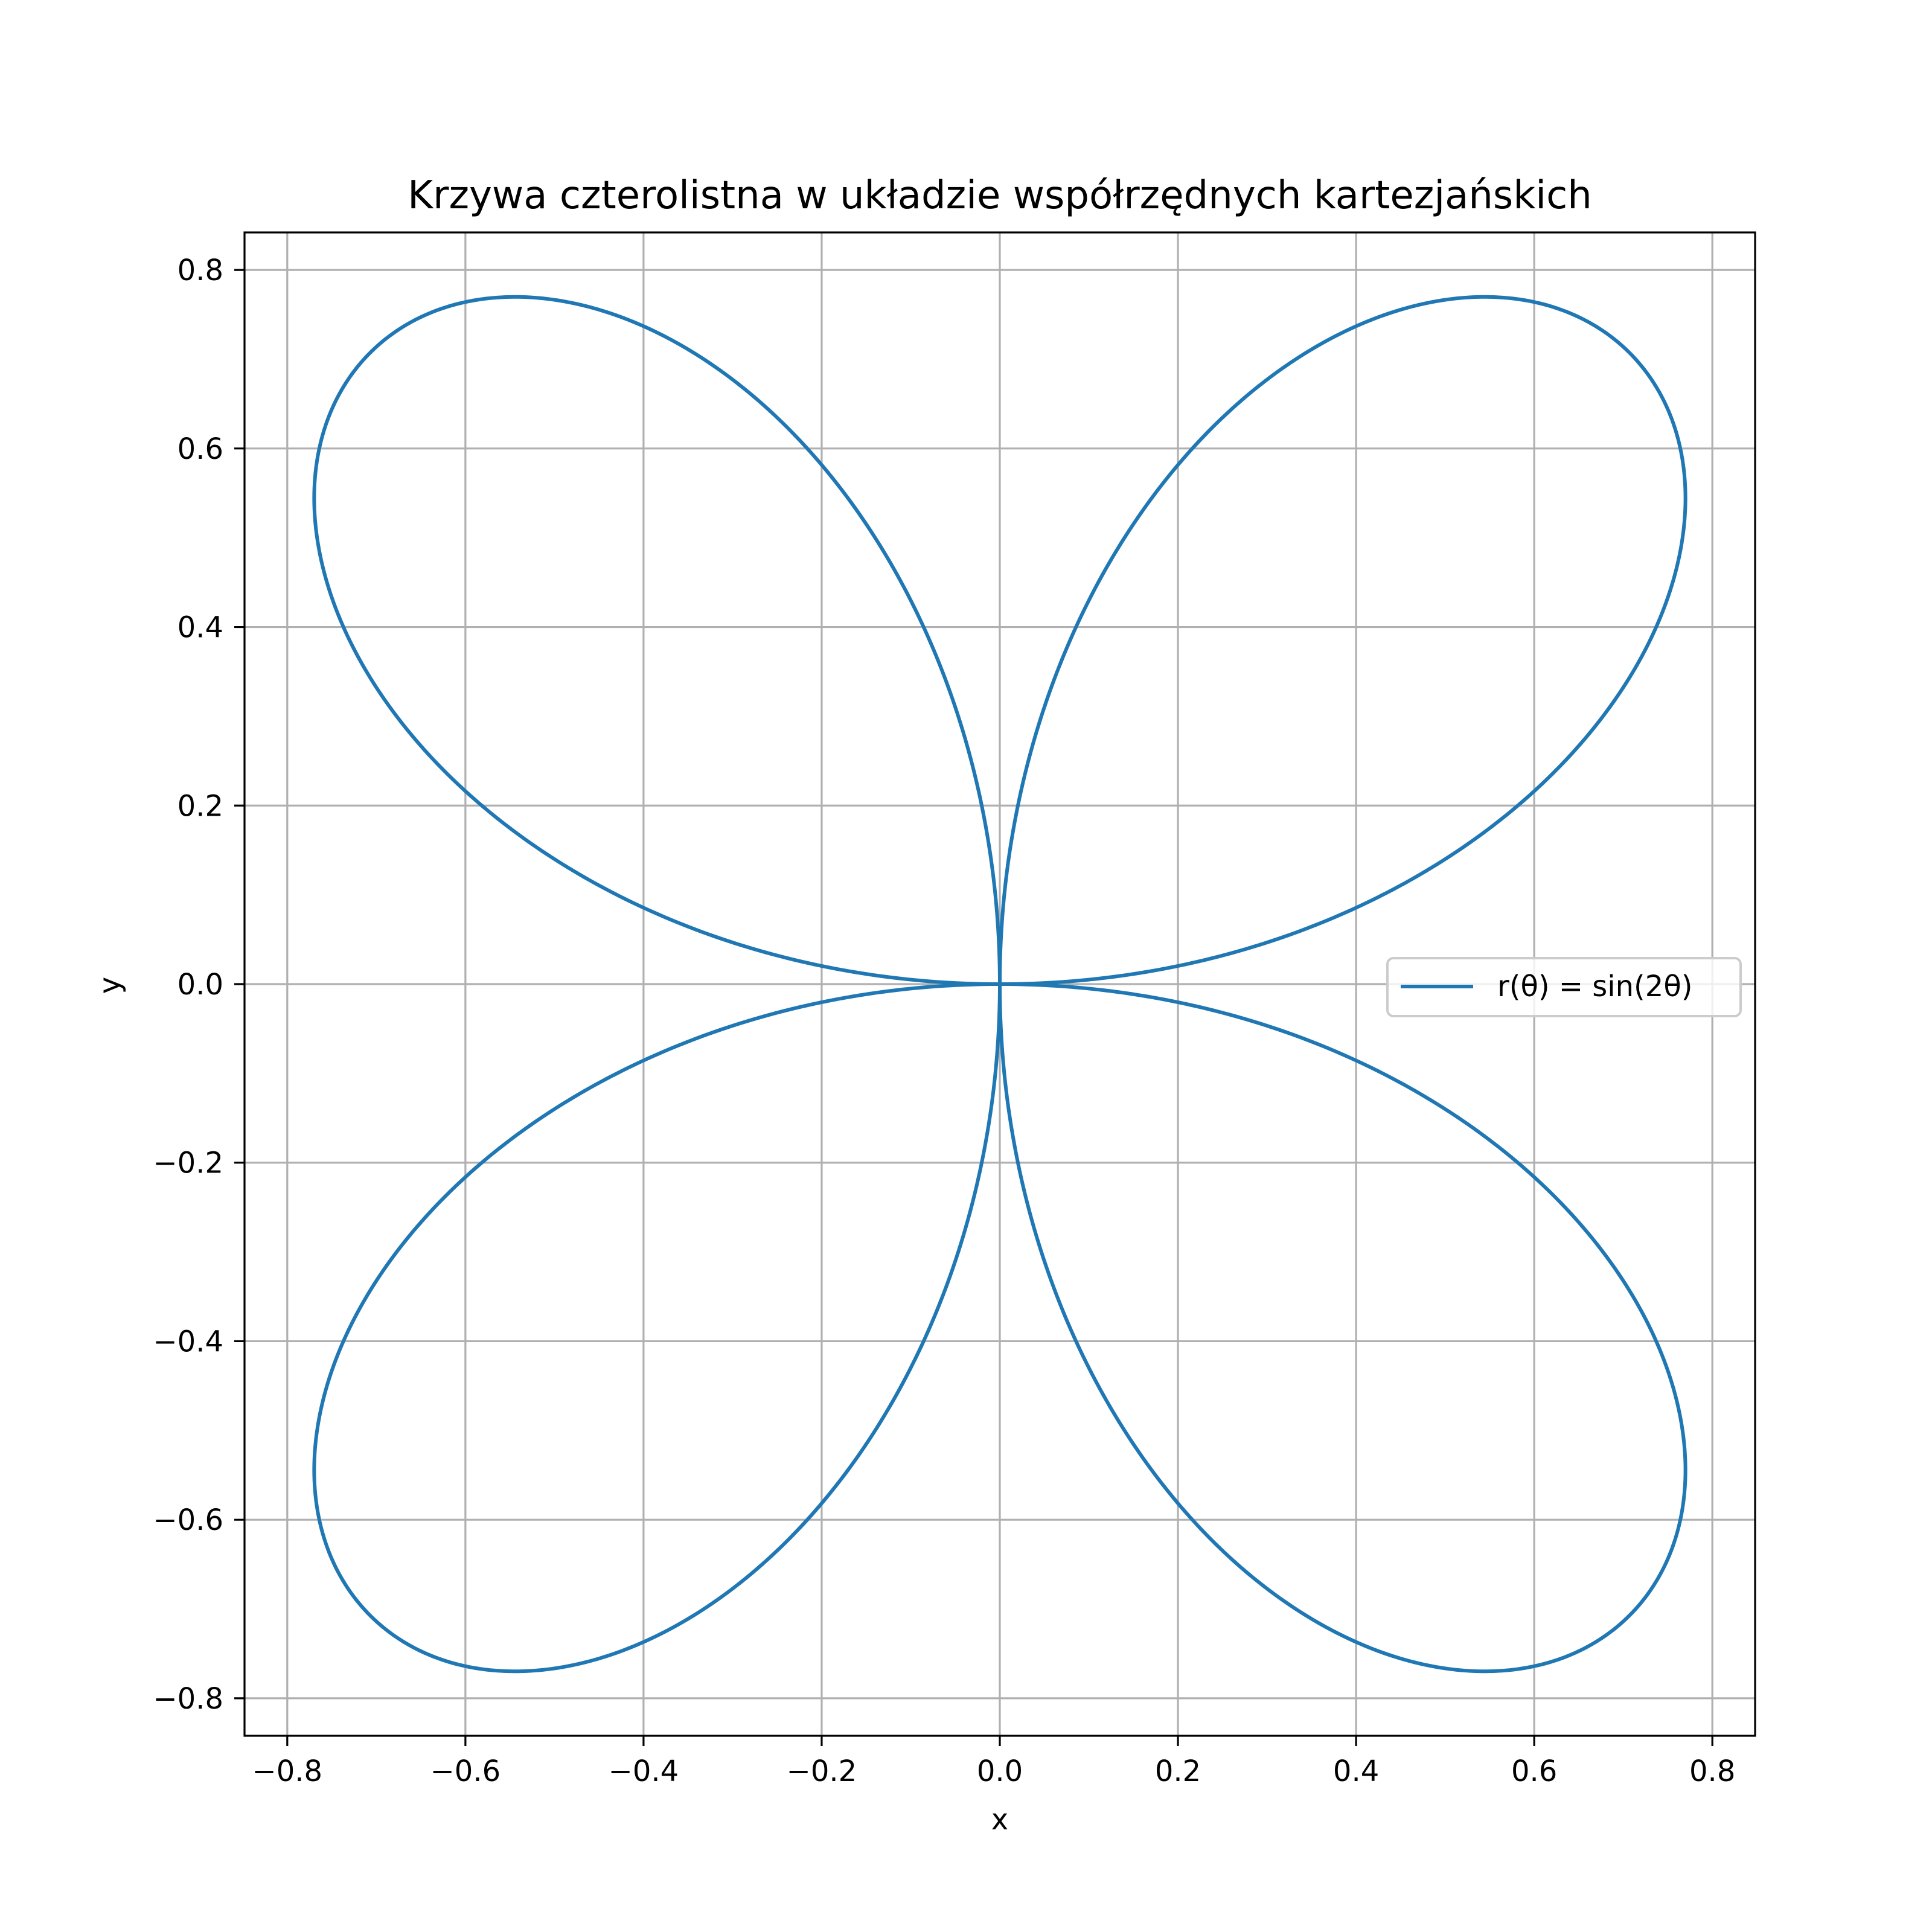 Image resolution: width=1932 pixels, height=1932 pixels. What do you see at coordinates (201, 985) in the screenshot?
I see `y-tick-label: 0.0` at bounding box center [201, 985].